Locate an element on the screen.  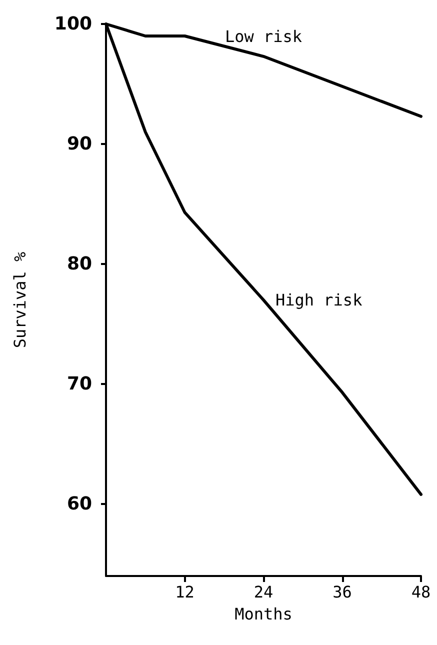
x-tick-label: 48 is located at coordinates (421, 592).